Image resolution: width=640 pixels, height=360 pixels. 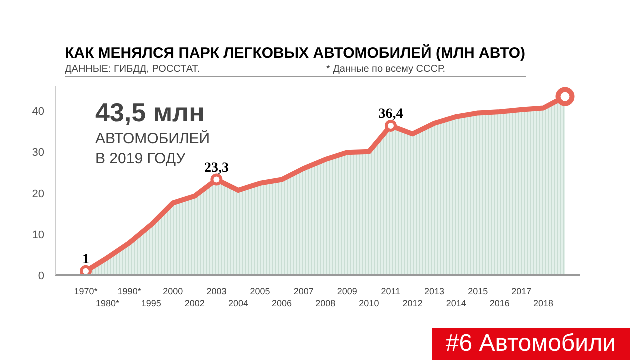 I want to click on x-tick-label: 2004, so click(x=238, y=303).